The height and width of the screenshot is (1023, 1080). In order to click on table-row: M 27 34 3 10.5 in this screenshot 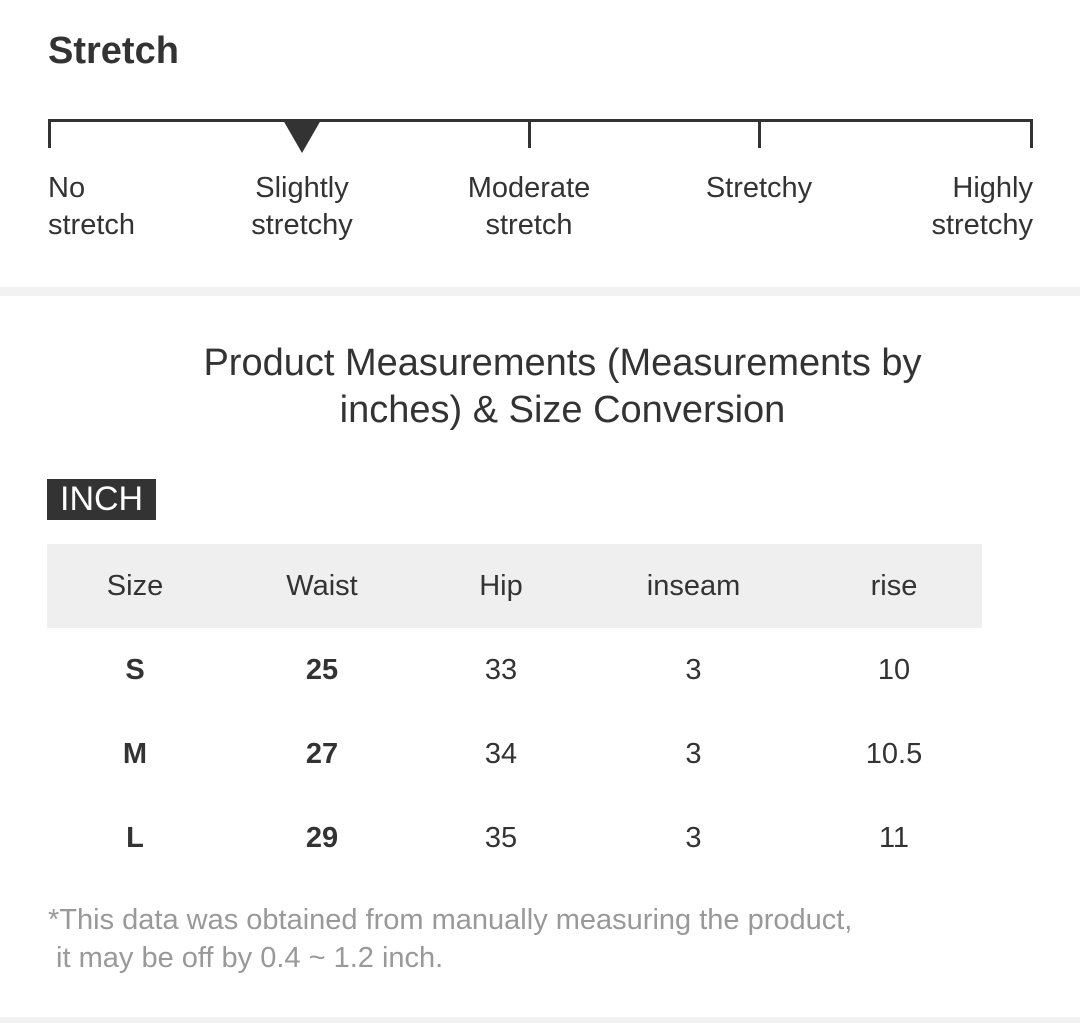, I will do `click(514, 754)`.